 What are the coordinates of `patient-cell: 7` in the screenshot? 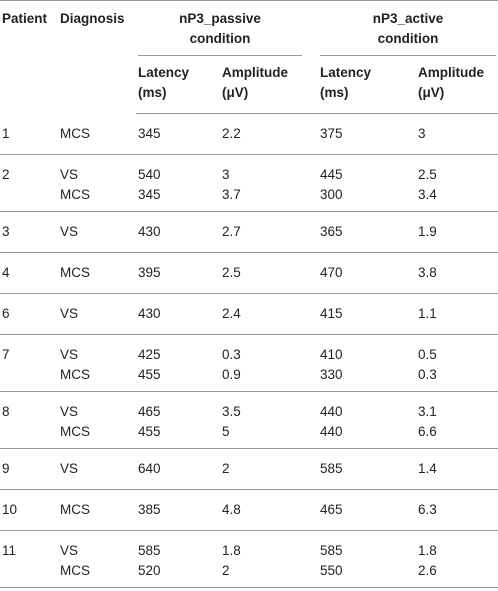 It's located at (29, 363).